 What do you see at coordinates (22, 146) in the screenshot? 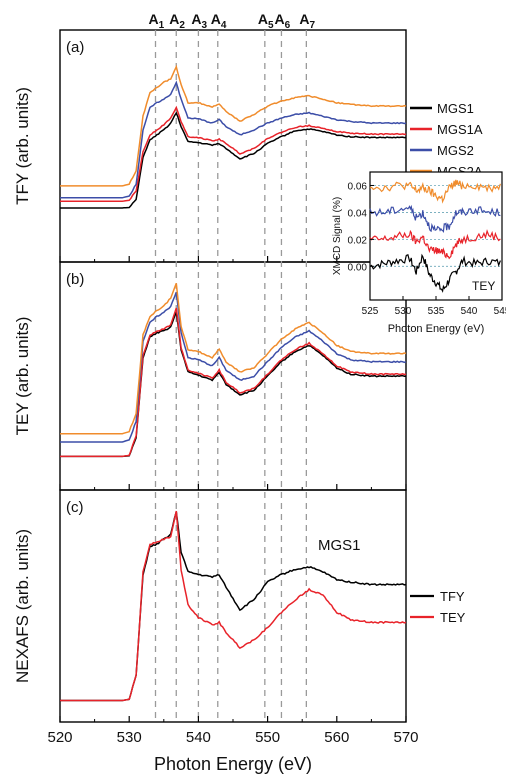
I see `panel-a-ylabel: TFY (arb. units)` at bounding box center [22, 146].